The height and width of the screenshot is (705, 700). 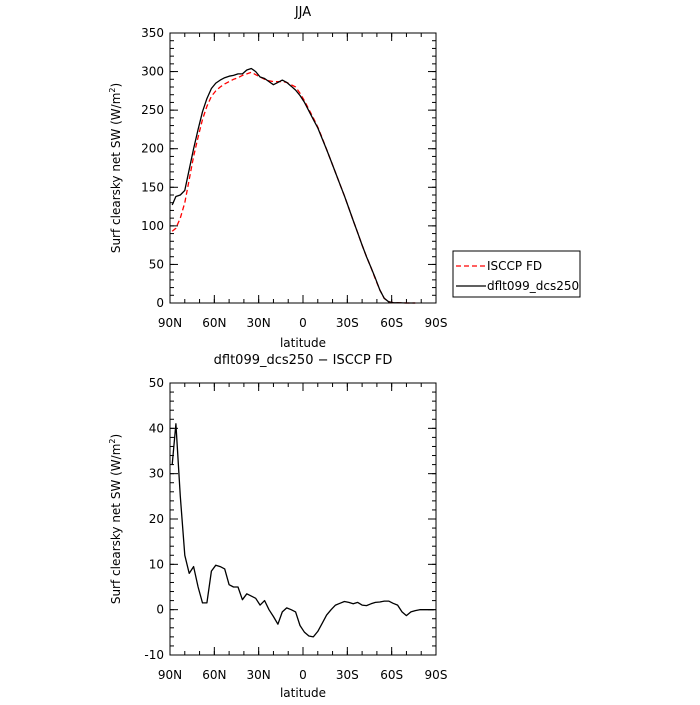 I want to click on top-xtick-label: 0, so click(x=303, y=323).